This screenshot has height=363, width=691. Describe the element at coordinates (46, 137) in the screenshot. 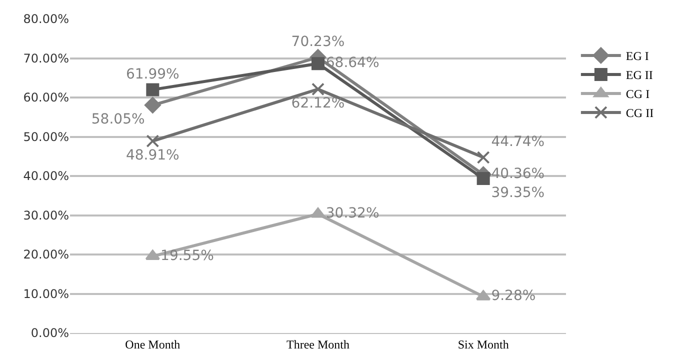

I see `y-tick-label: 50.00%` at that location.